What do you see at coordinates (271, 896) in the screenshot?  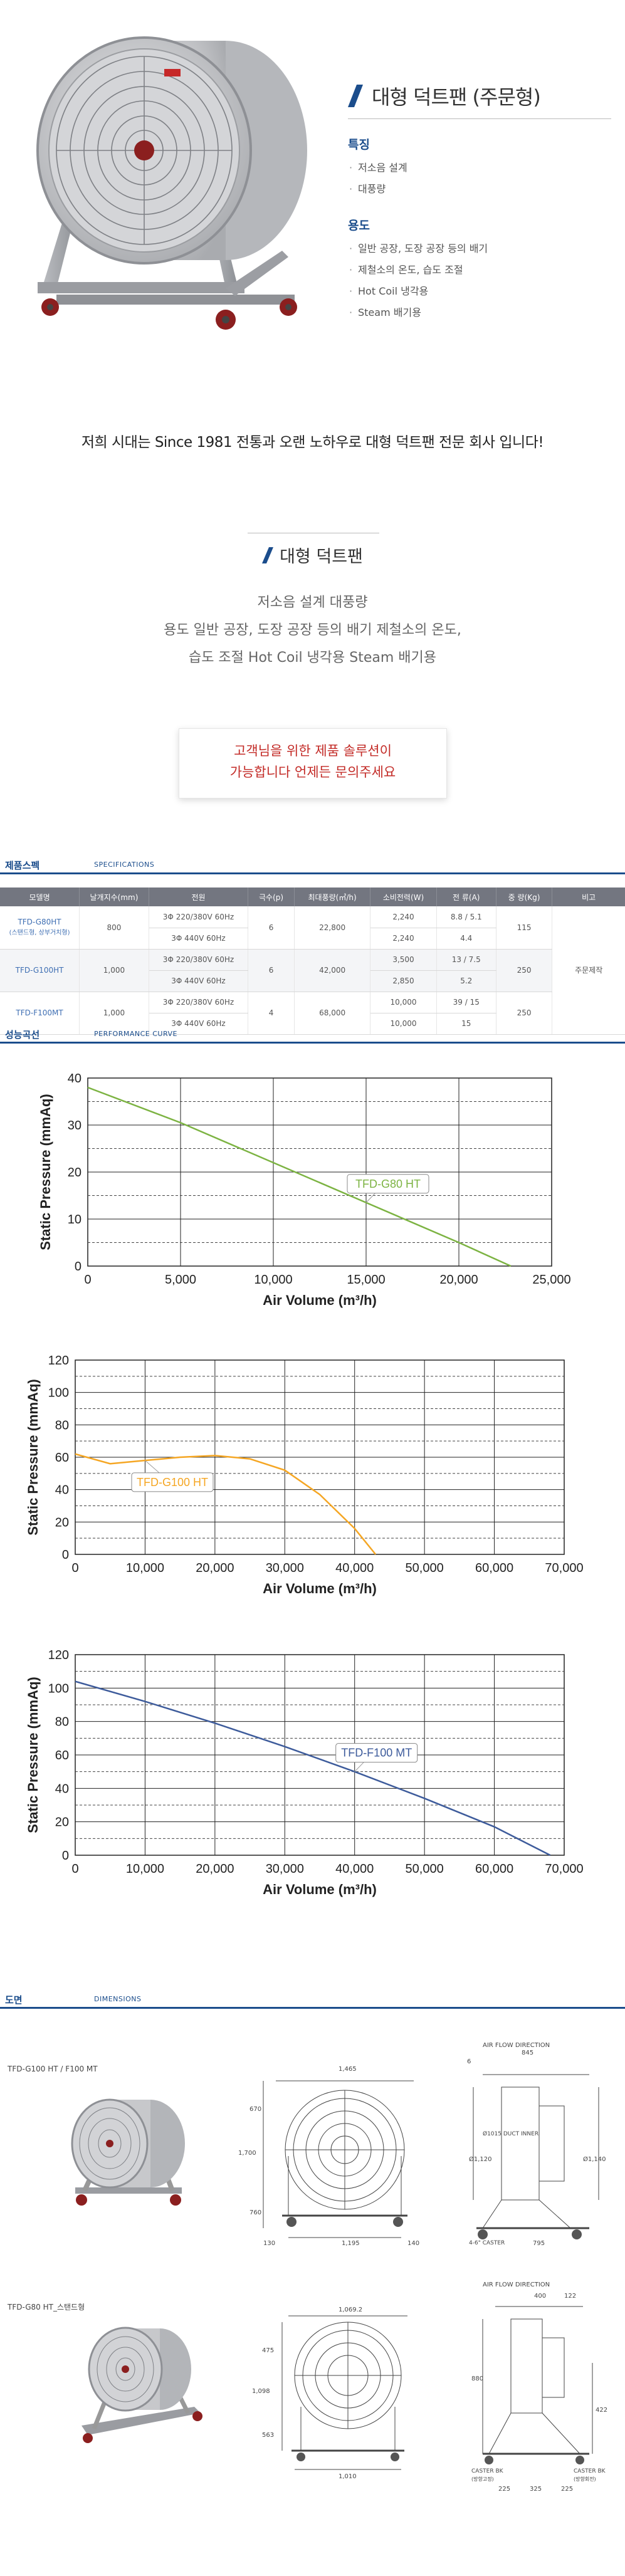 I see `col-header: 극수(p)` at bounding box center [271, 896].